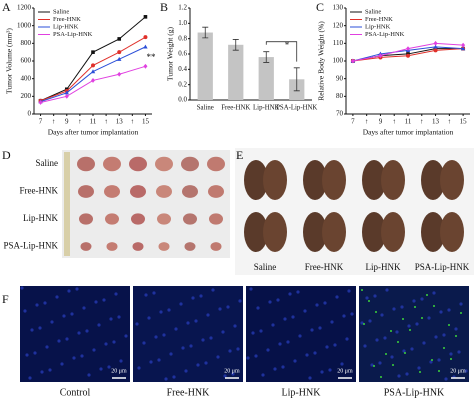 This screenshot has width=474, height=400. I want to click on row-label: Saline, so click(47, 163).